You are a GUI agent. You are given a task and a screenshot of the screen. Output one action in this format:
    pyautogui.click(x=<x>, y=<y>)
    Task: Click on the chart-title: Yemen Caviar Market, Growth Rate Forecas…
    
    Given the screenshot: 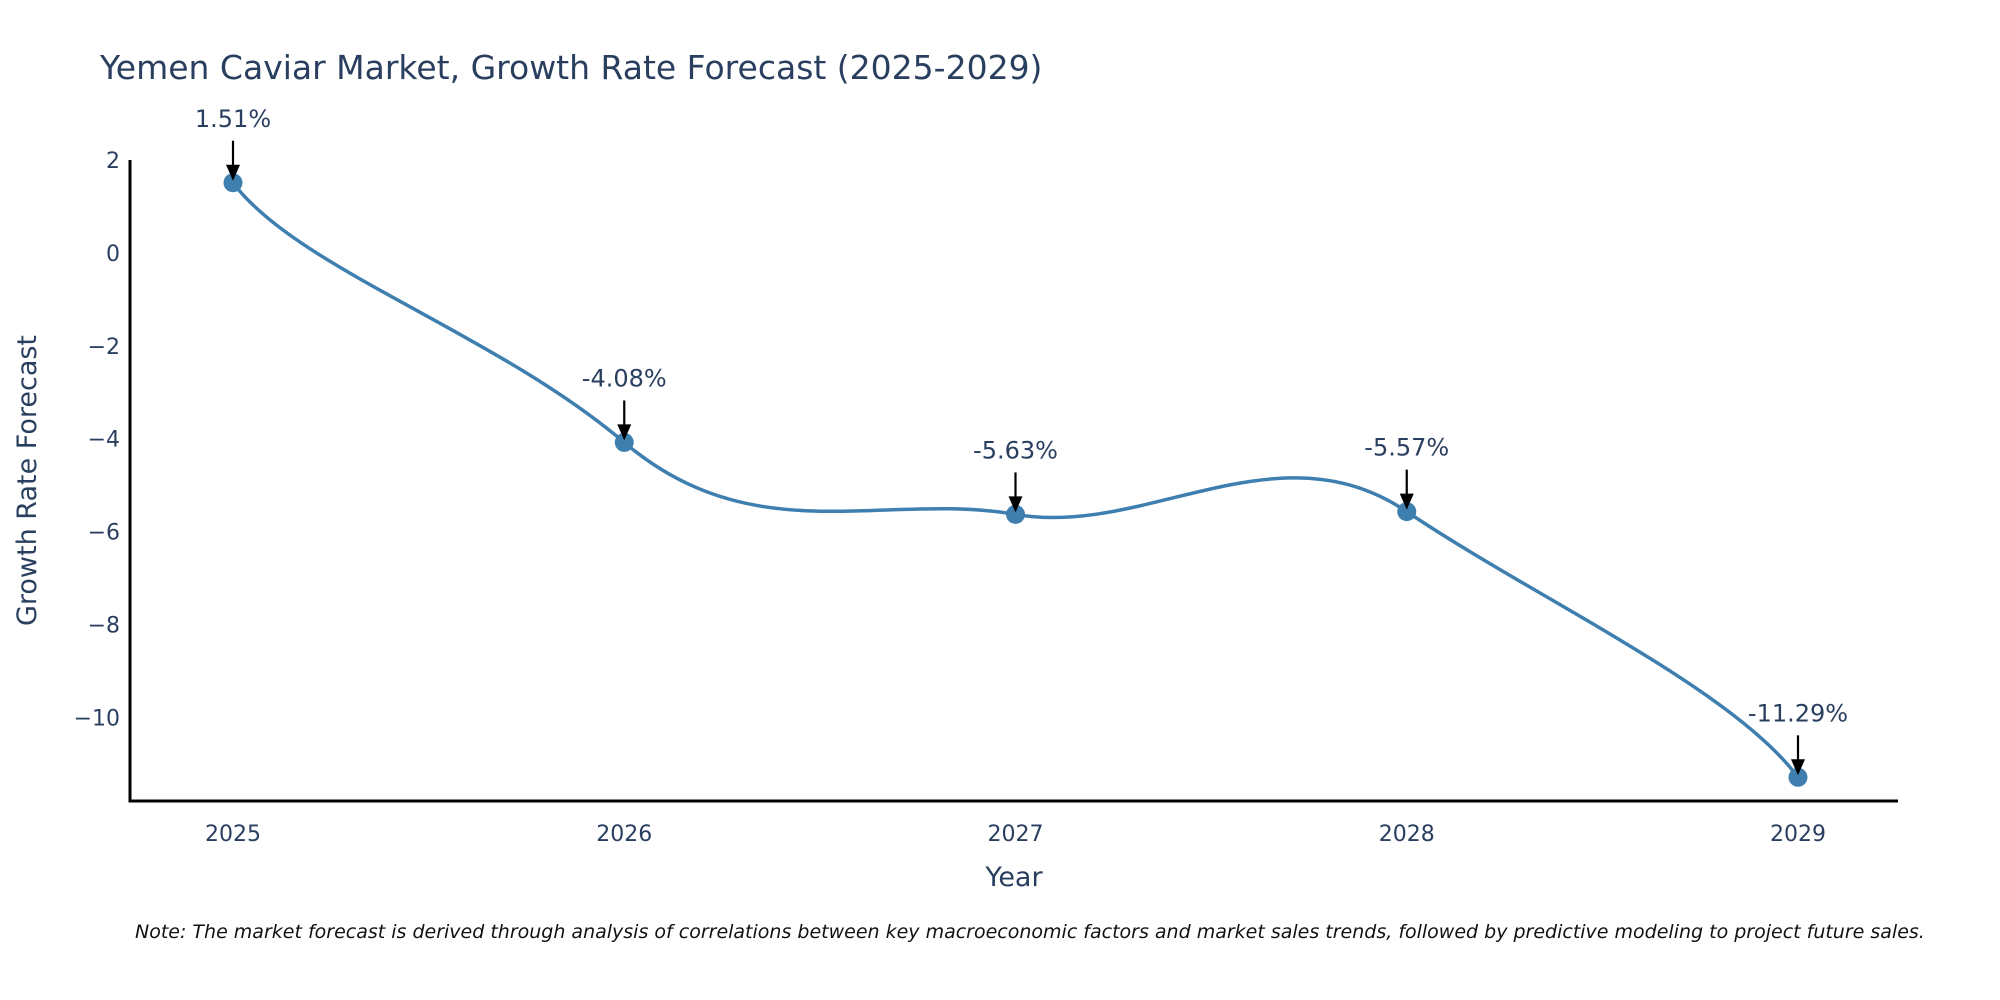 What is the action you would take?
    pyautogui.click(x=571, y=67)
    